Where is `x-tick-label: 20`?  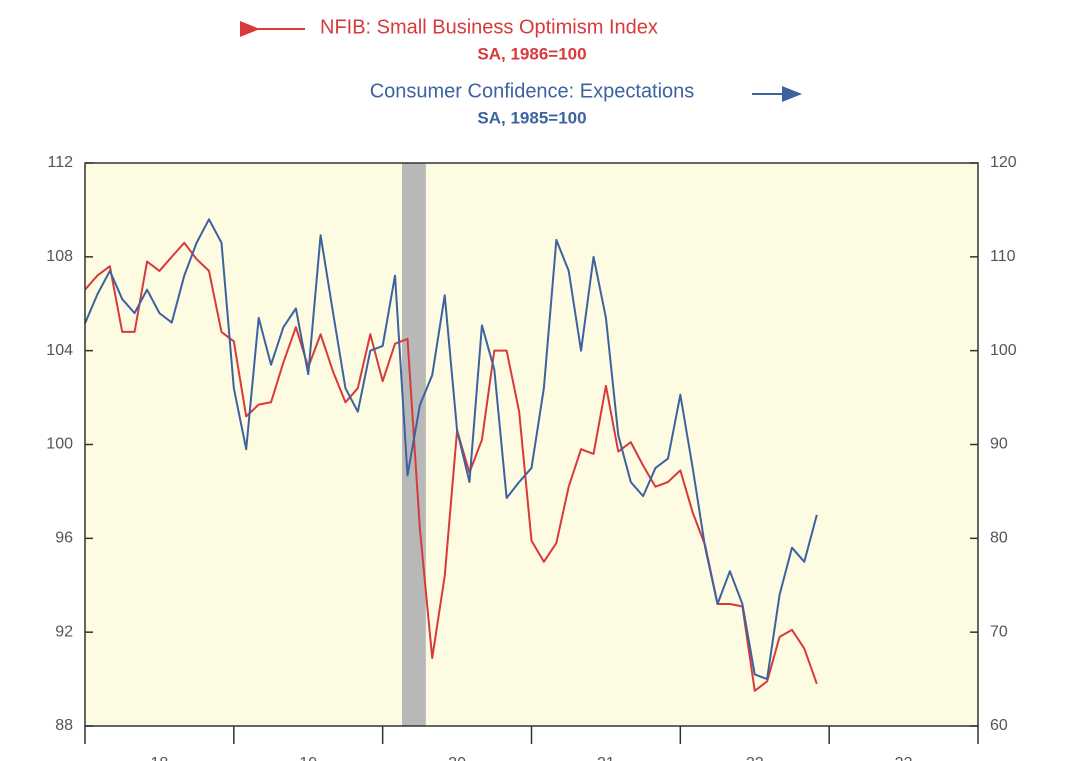
x-tick-label: 20 is located at coordinates (457, 758).